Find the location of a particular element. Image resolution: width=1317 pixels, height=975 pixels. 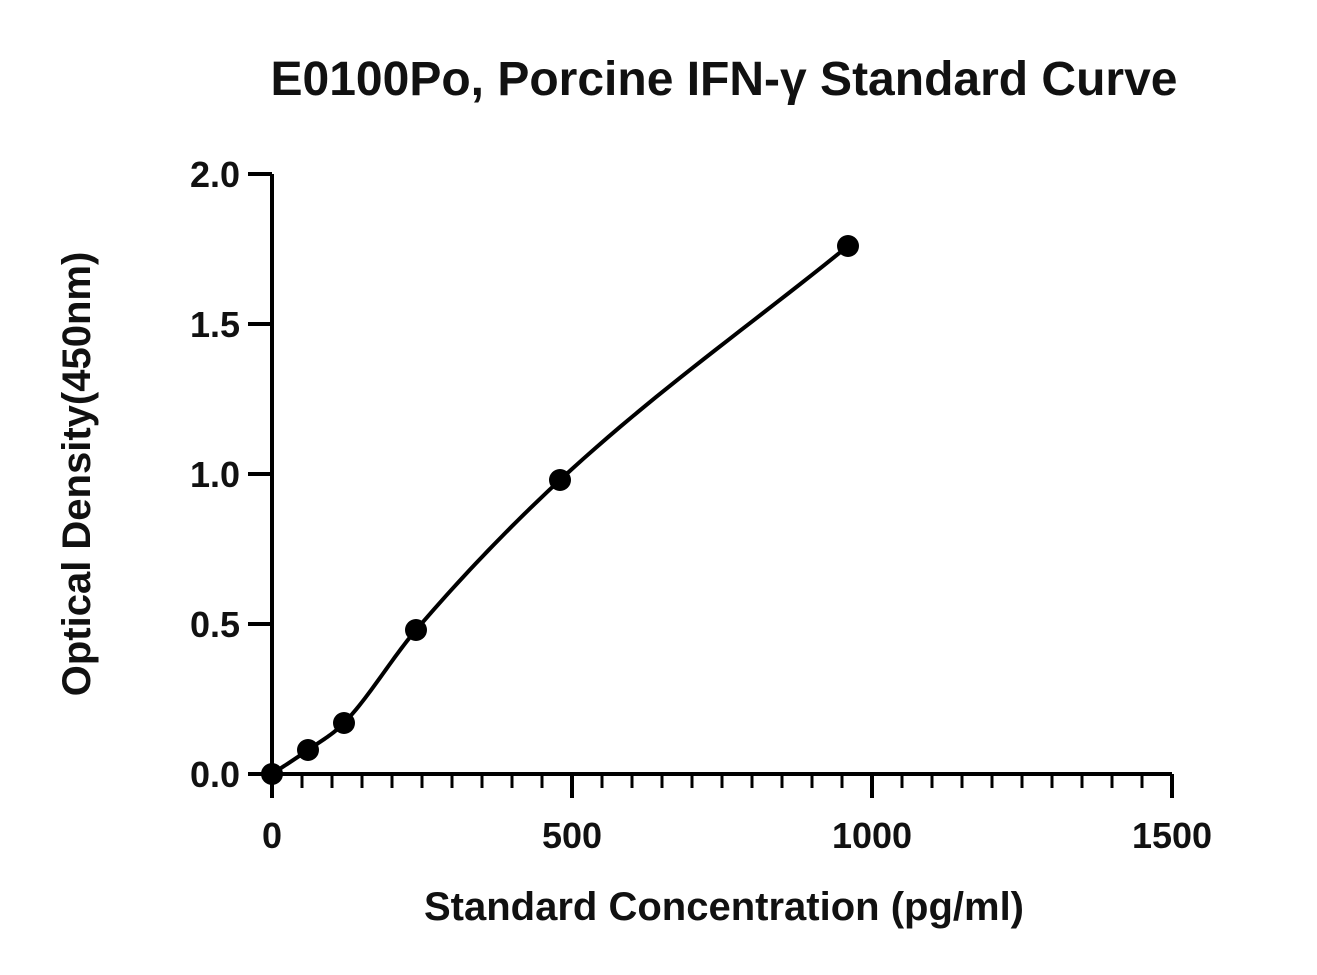

y-tick-label: 0.5 is located at coordinates (215, 624).